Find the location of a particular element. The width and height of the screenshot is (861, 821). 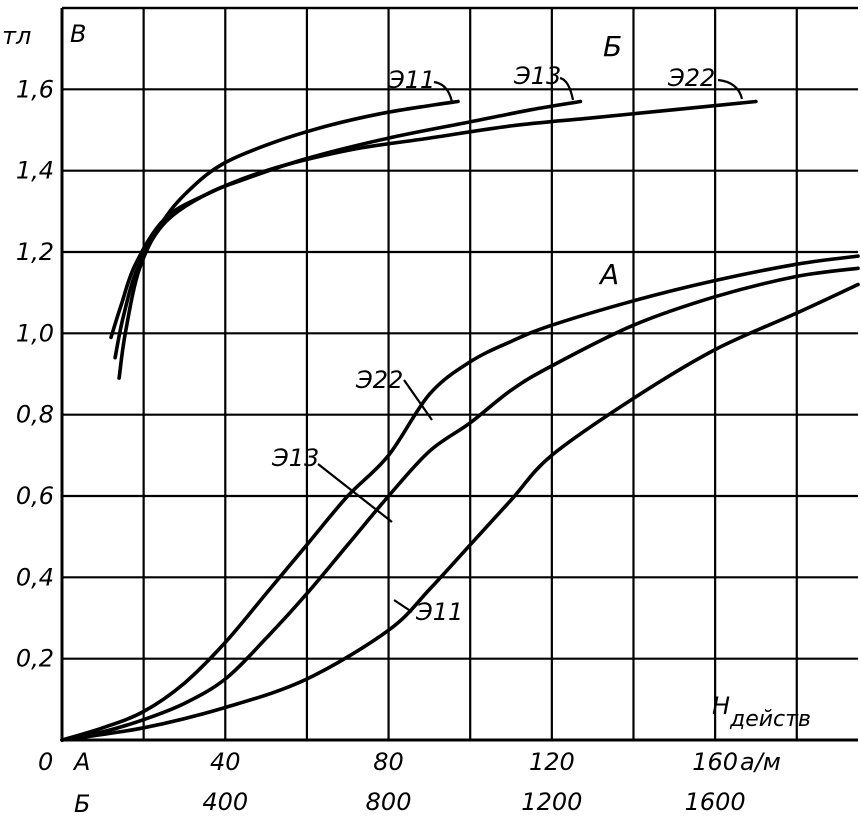

y-tick-label: 1,4 is located at coordinates (35, 171).